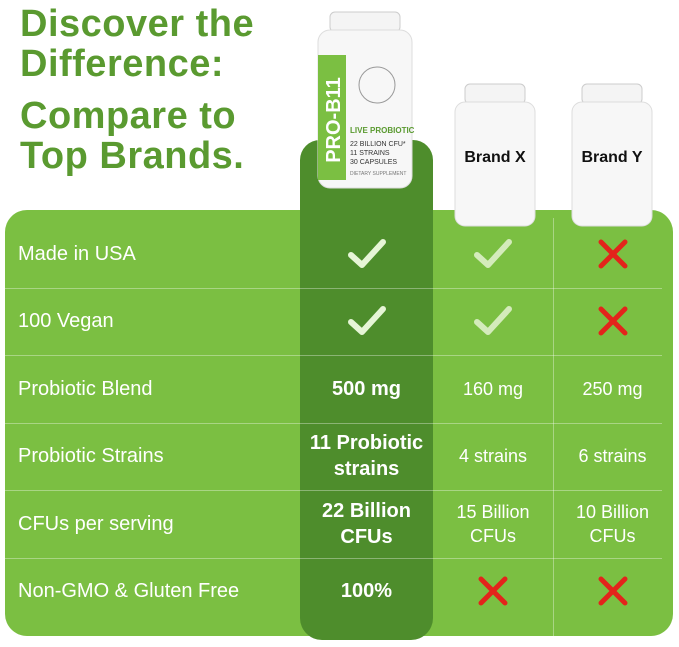 The height and width of the screenshot is (647, 679). Describe the element at coordinates (495, 157) in the screenshot. I see `brand-name: Brand X` at that location.